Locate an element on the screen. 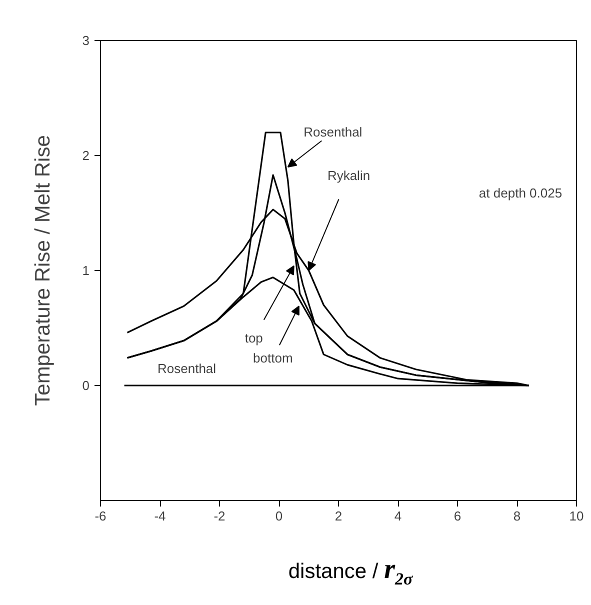 The width and height of the screenshot is (591, 605). x-axis-title: distance / r$_{2σ}$ is located at coordinates (350, 572).